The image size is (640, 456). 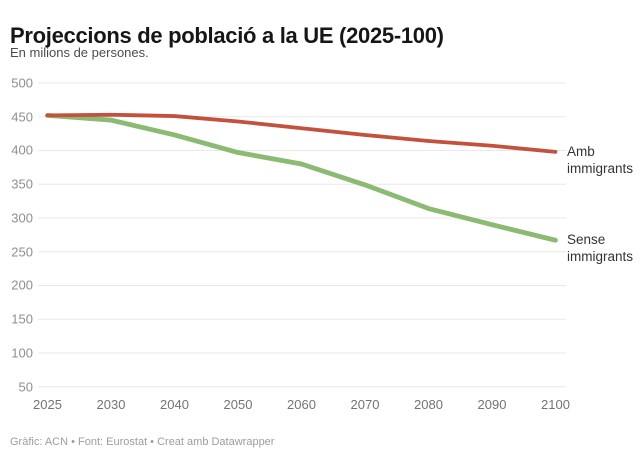 What do you see at coordinates (174, 404) in the screenshot?
I see `x-tick-label: 2040` at bounding box center [174, 404].